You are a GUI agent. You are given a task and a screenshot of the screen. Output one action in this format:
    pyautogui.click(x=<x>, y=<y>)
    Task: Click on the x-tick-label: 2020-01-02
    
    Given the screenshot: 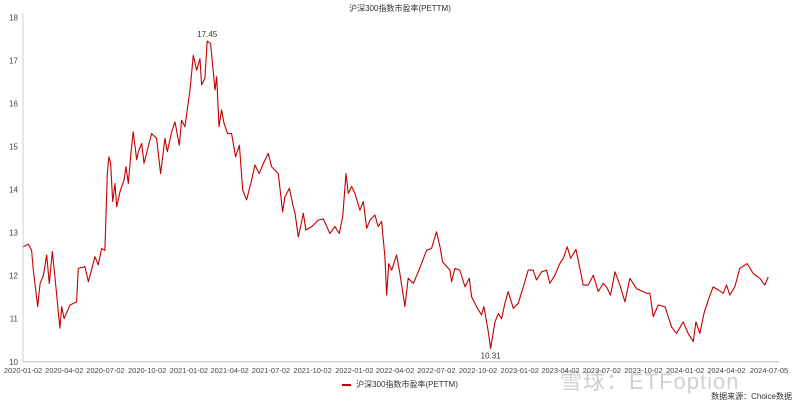 What is the action you would take?
    pyautogui.click(x=23, y=370)
    